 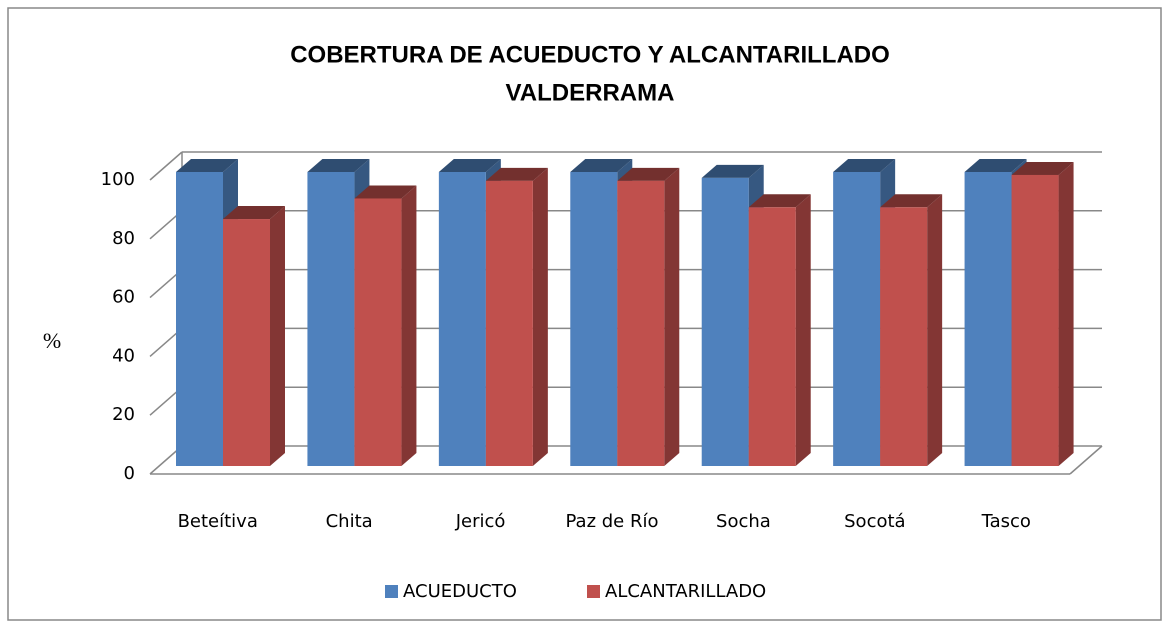 What do you see at coordinates (874, 521) in the screenshot?
I see `x-tick-label: Socotá` at bounding box center [874, 521].